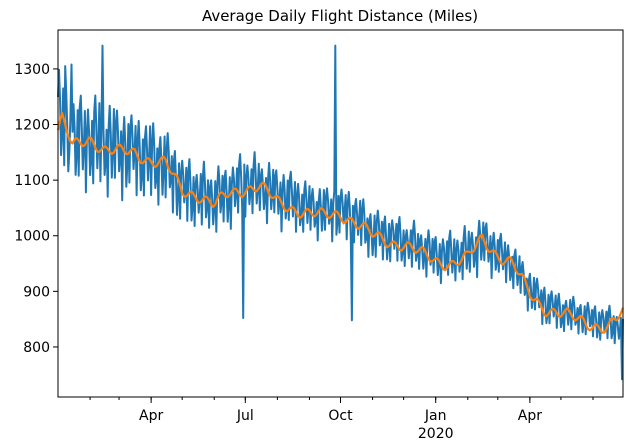 Image resolution: width=626 pixels, height=448 pixels. Describe the element at coordinates (32, 70) in the screenshot. I see `y-tick-label: 1300` at that location.